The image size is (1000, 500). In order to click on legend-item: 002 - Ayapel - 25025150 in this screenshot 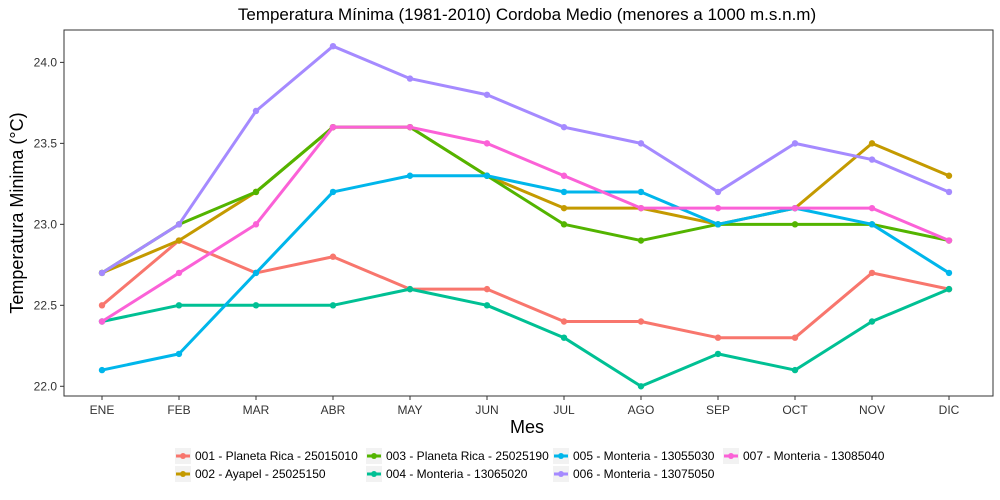, I will do `click(250, 474)`.